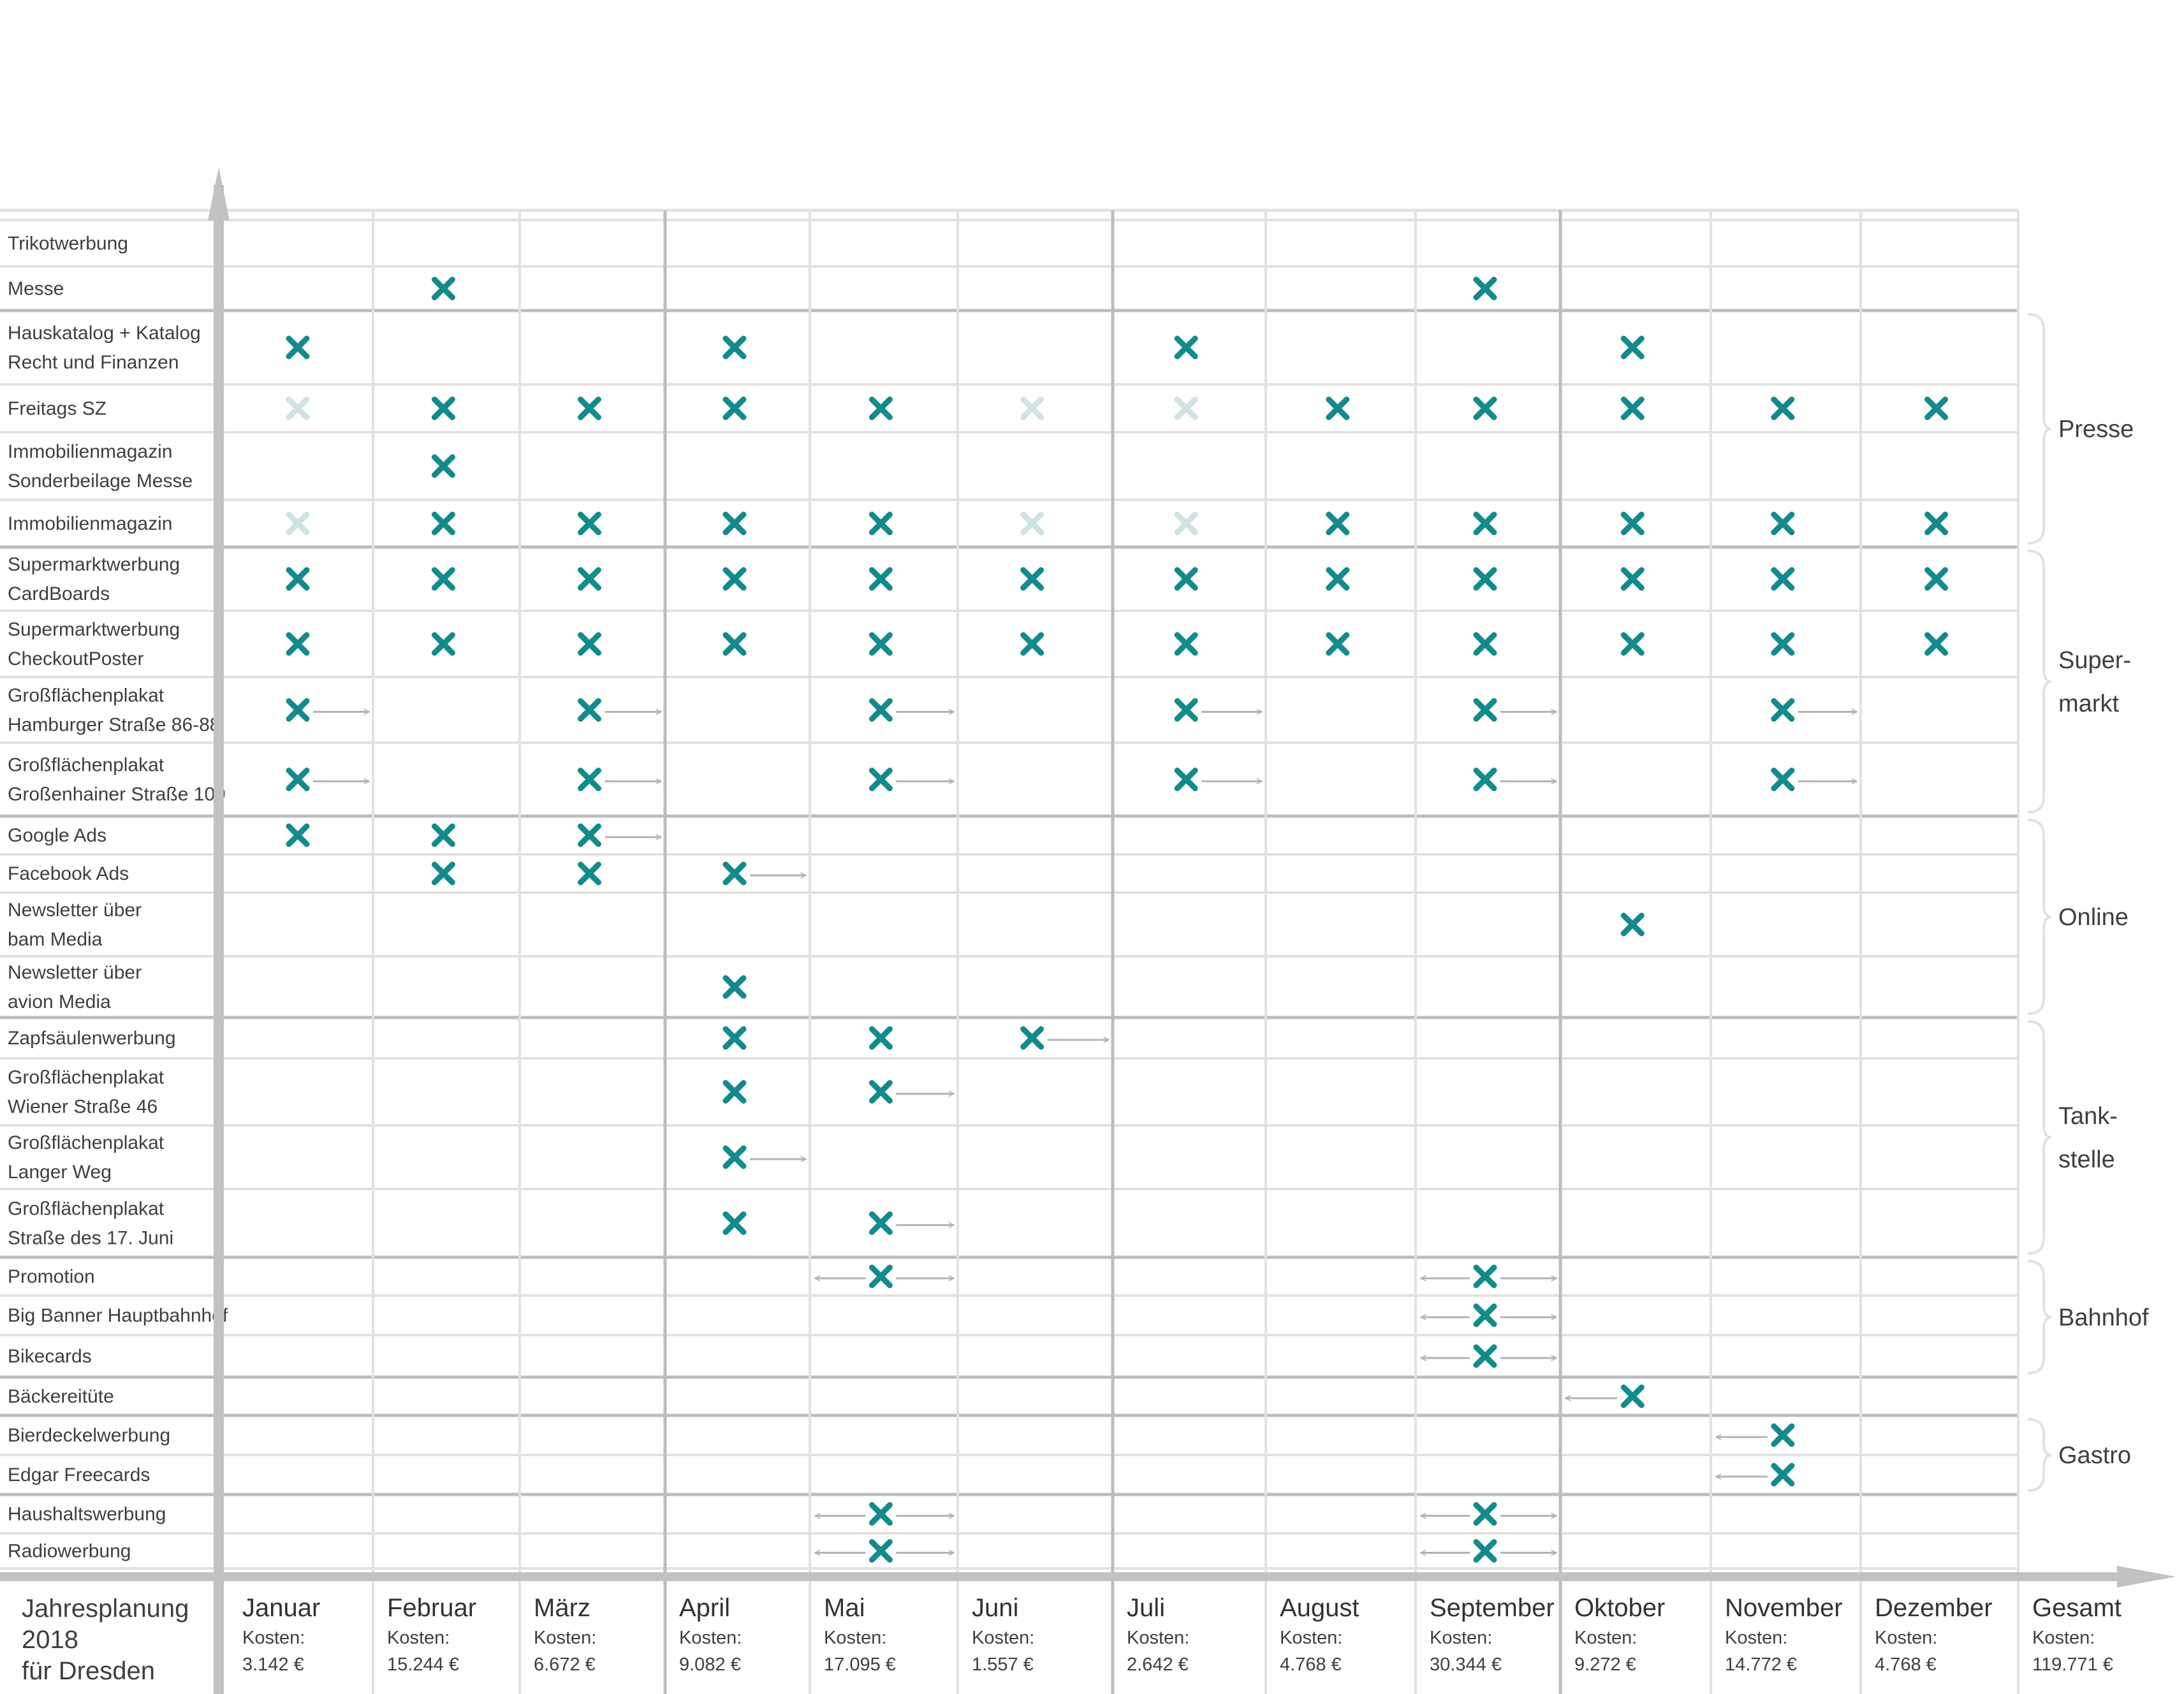 This screenshot has height=1694, width=2184. Describe the element at coordinates (118, 1315) in the screenshot. I see `row-label: Big Banner Hauptbahnhof` at that location.